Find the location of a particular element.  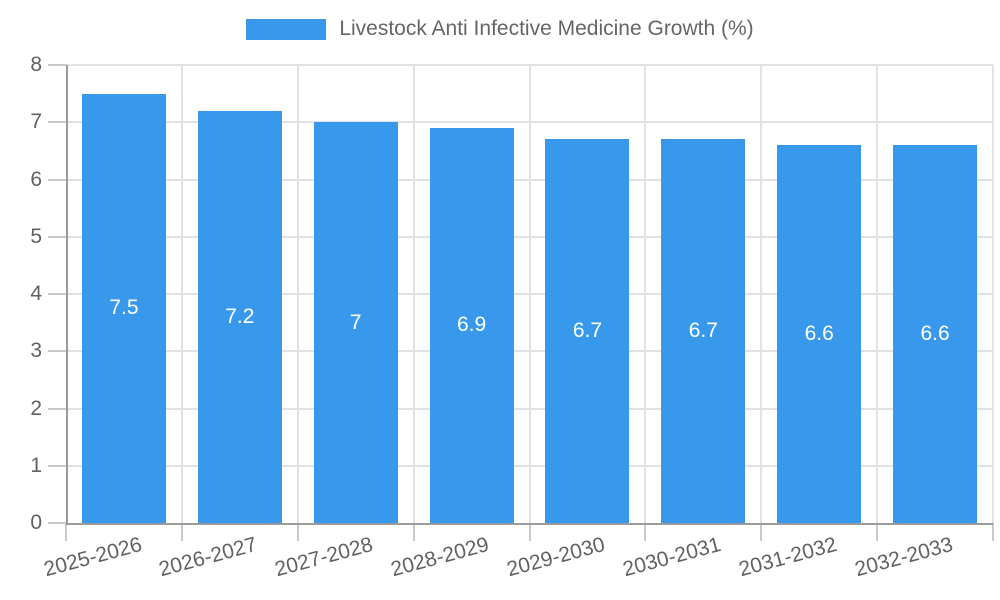

y-axis-line is located at coordinates (67, 294).